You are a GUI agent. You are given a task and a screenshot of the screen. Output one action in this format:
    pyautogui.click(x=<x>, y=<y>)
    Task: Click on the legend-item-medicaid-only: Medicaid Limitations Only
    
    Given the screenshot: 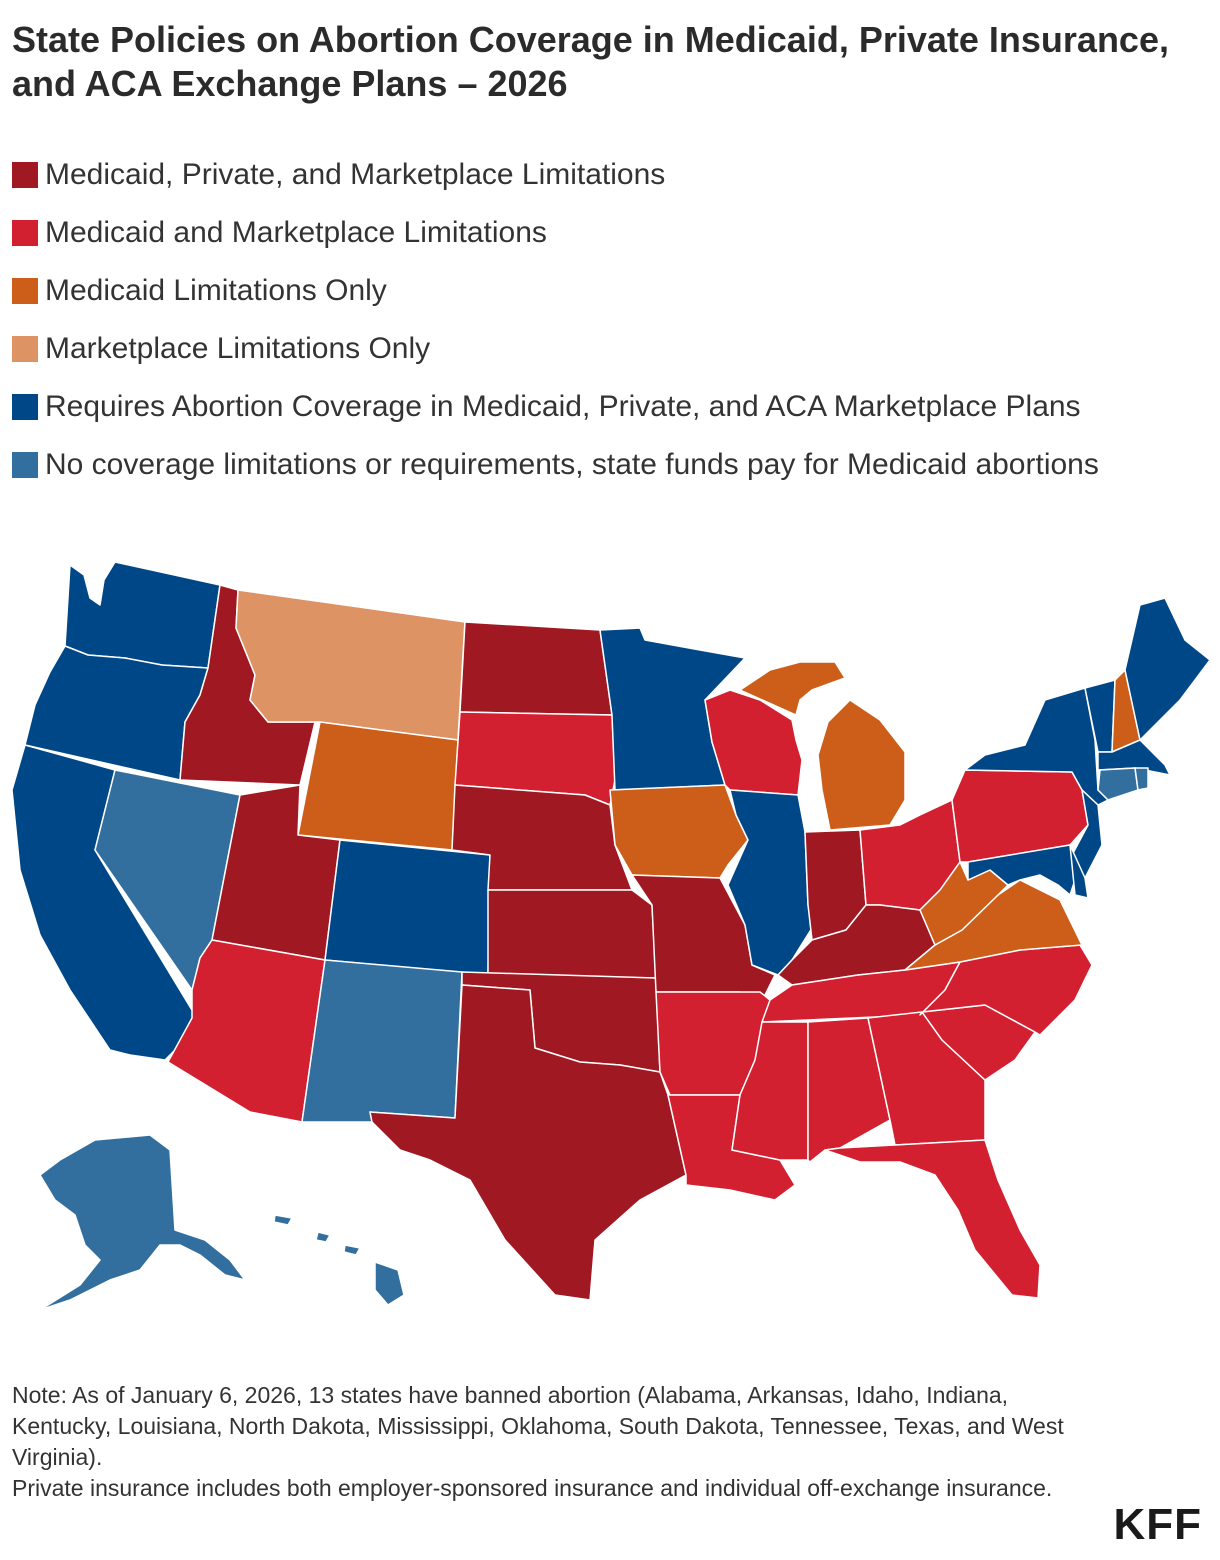 What is the action you would take?
    pyautogui.click(x=609, y=291)
    